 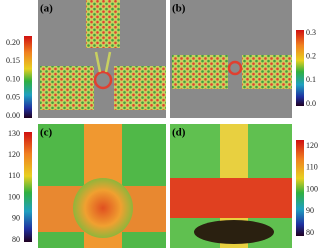 I want to click on panel-label: (a), so click(x=46, y=9).